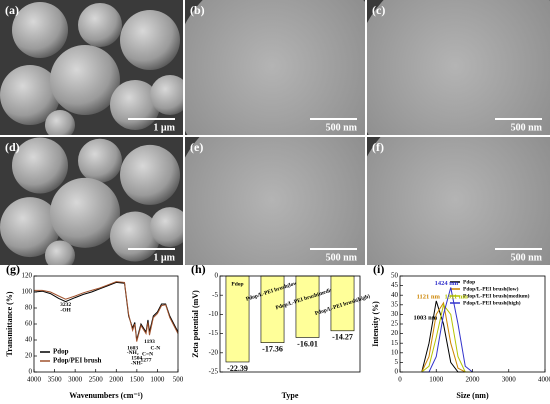  I want to click on panel-label: (g), so click(13, 269).